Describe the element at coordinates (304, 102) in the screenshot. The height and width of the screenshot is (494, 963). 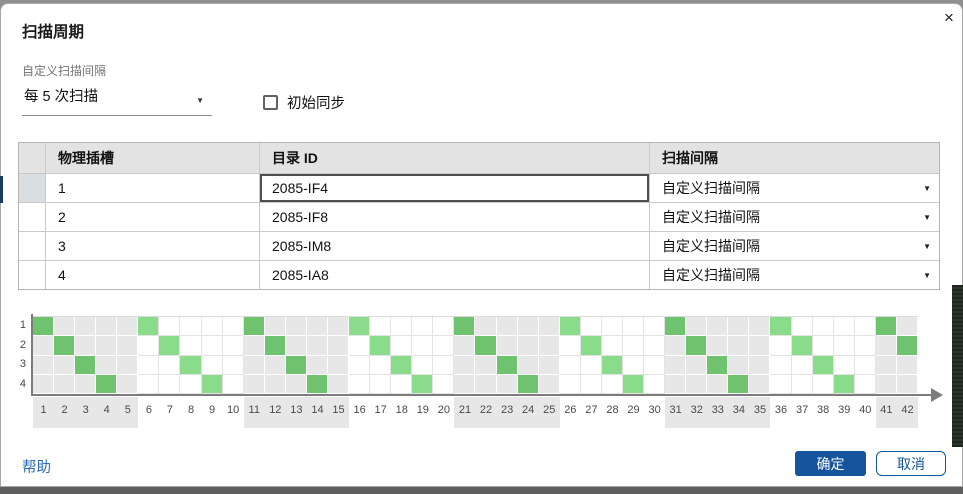
I see `initial-sync-checkbox: 初始同步` at that location.